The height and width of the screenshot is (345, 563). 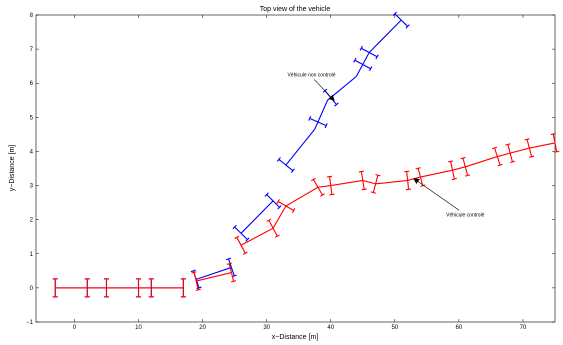 I want to click on x-tick-label: 40, so click(x=330, y=328).